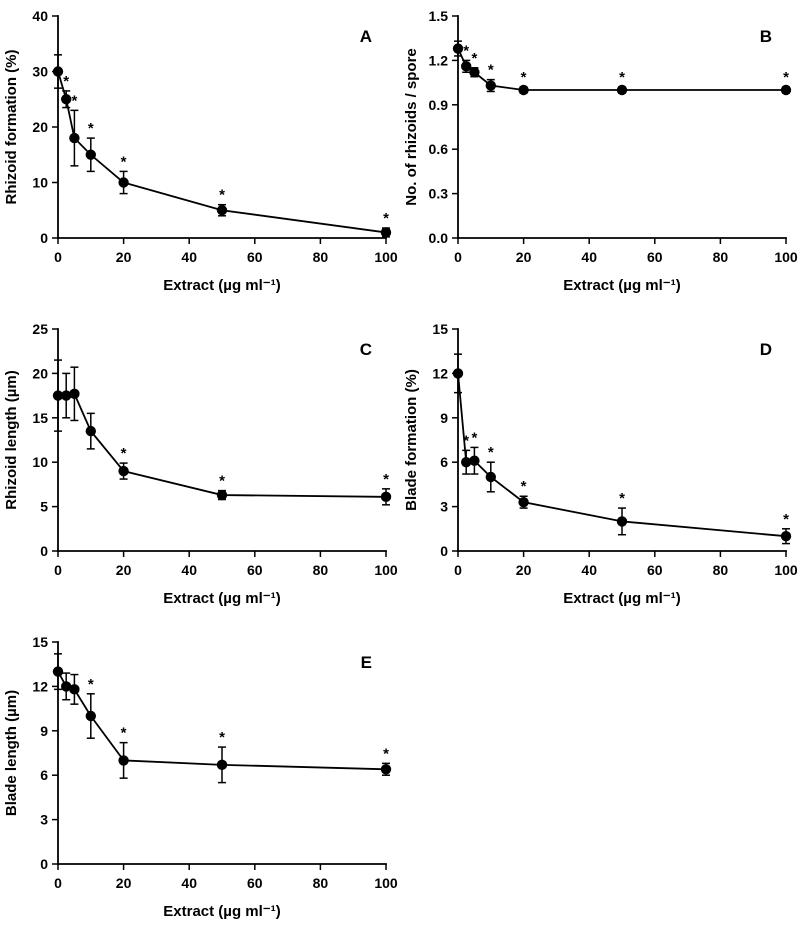 This screenshot has height=939, width=803. I want to click on svg-text: B, so click(766, 36).